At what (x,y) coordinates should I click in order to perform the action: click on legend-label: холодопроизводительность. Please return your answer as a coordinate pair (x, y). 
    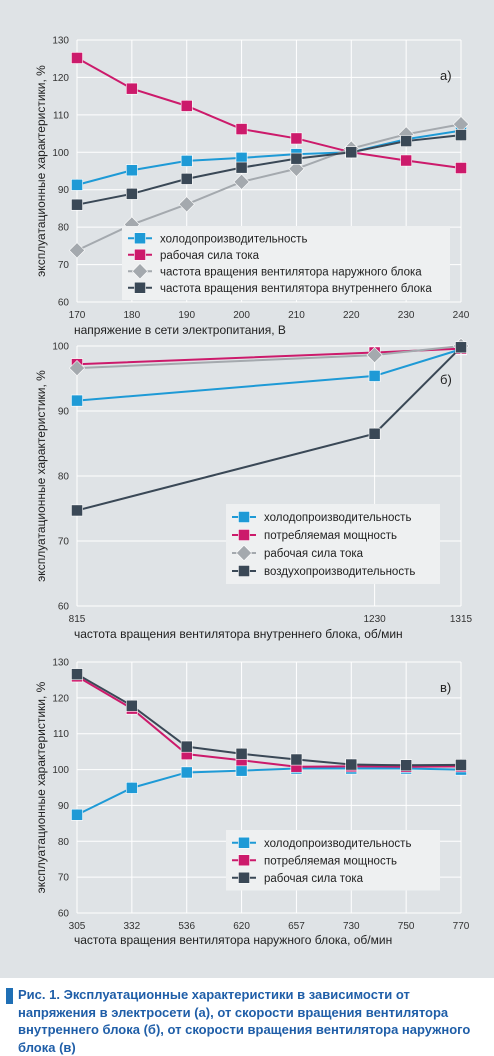
    Looking at the image, I should click on (337, 844).